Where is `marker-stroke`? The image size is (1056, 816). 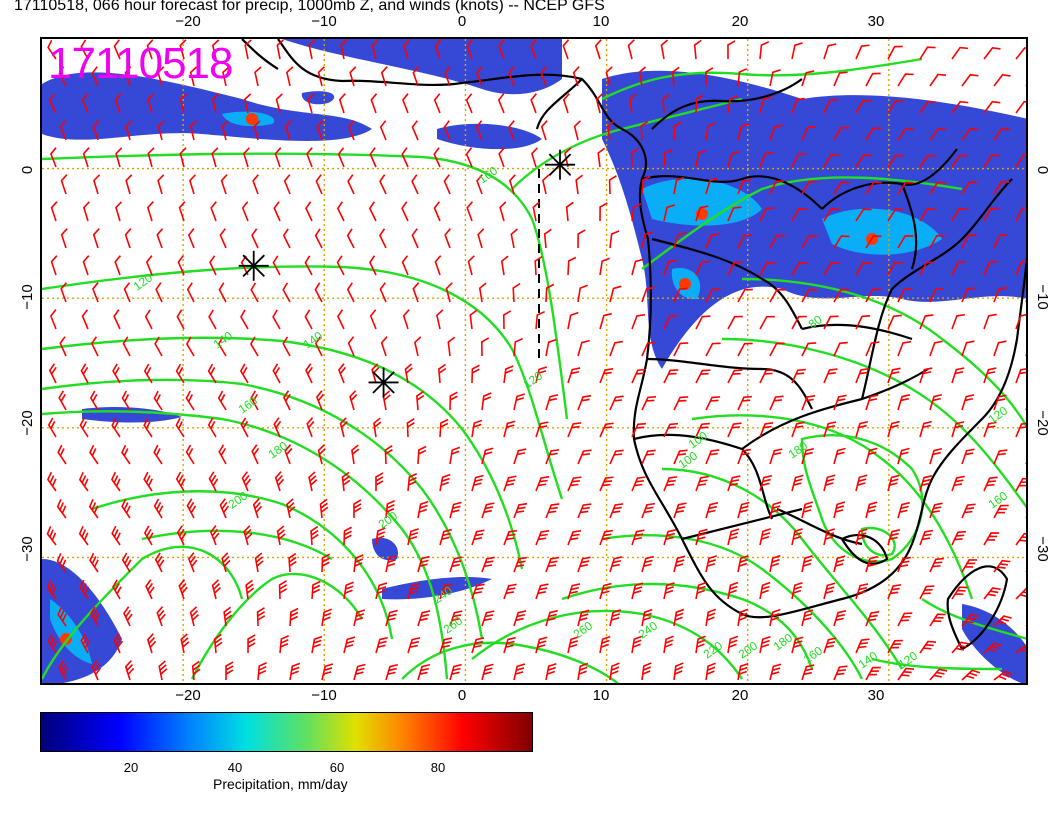
marker-stroke is located at coordinates (253, 266).